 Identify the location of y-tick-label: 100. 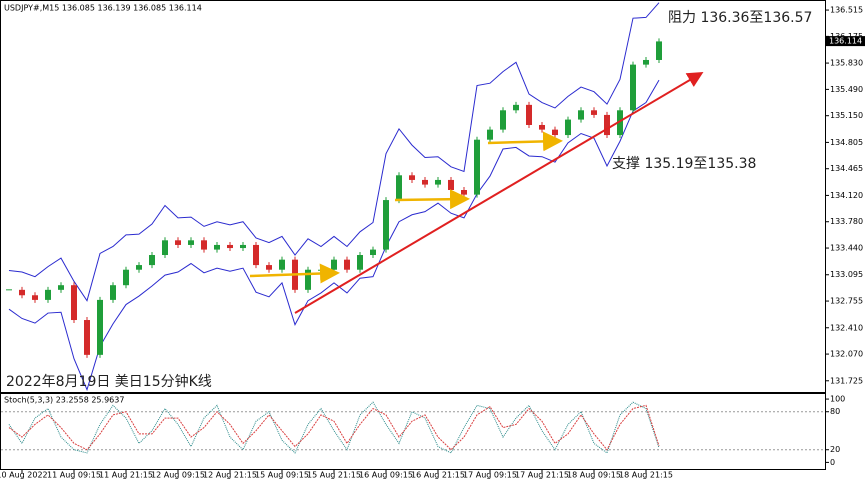
(837, 399).